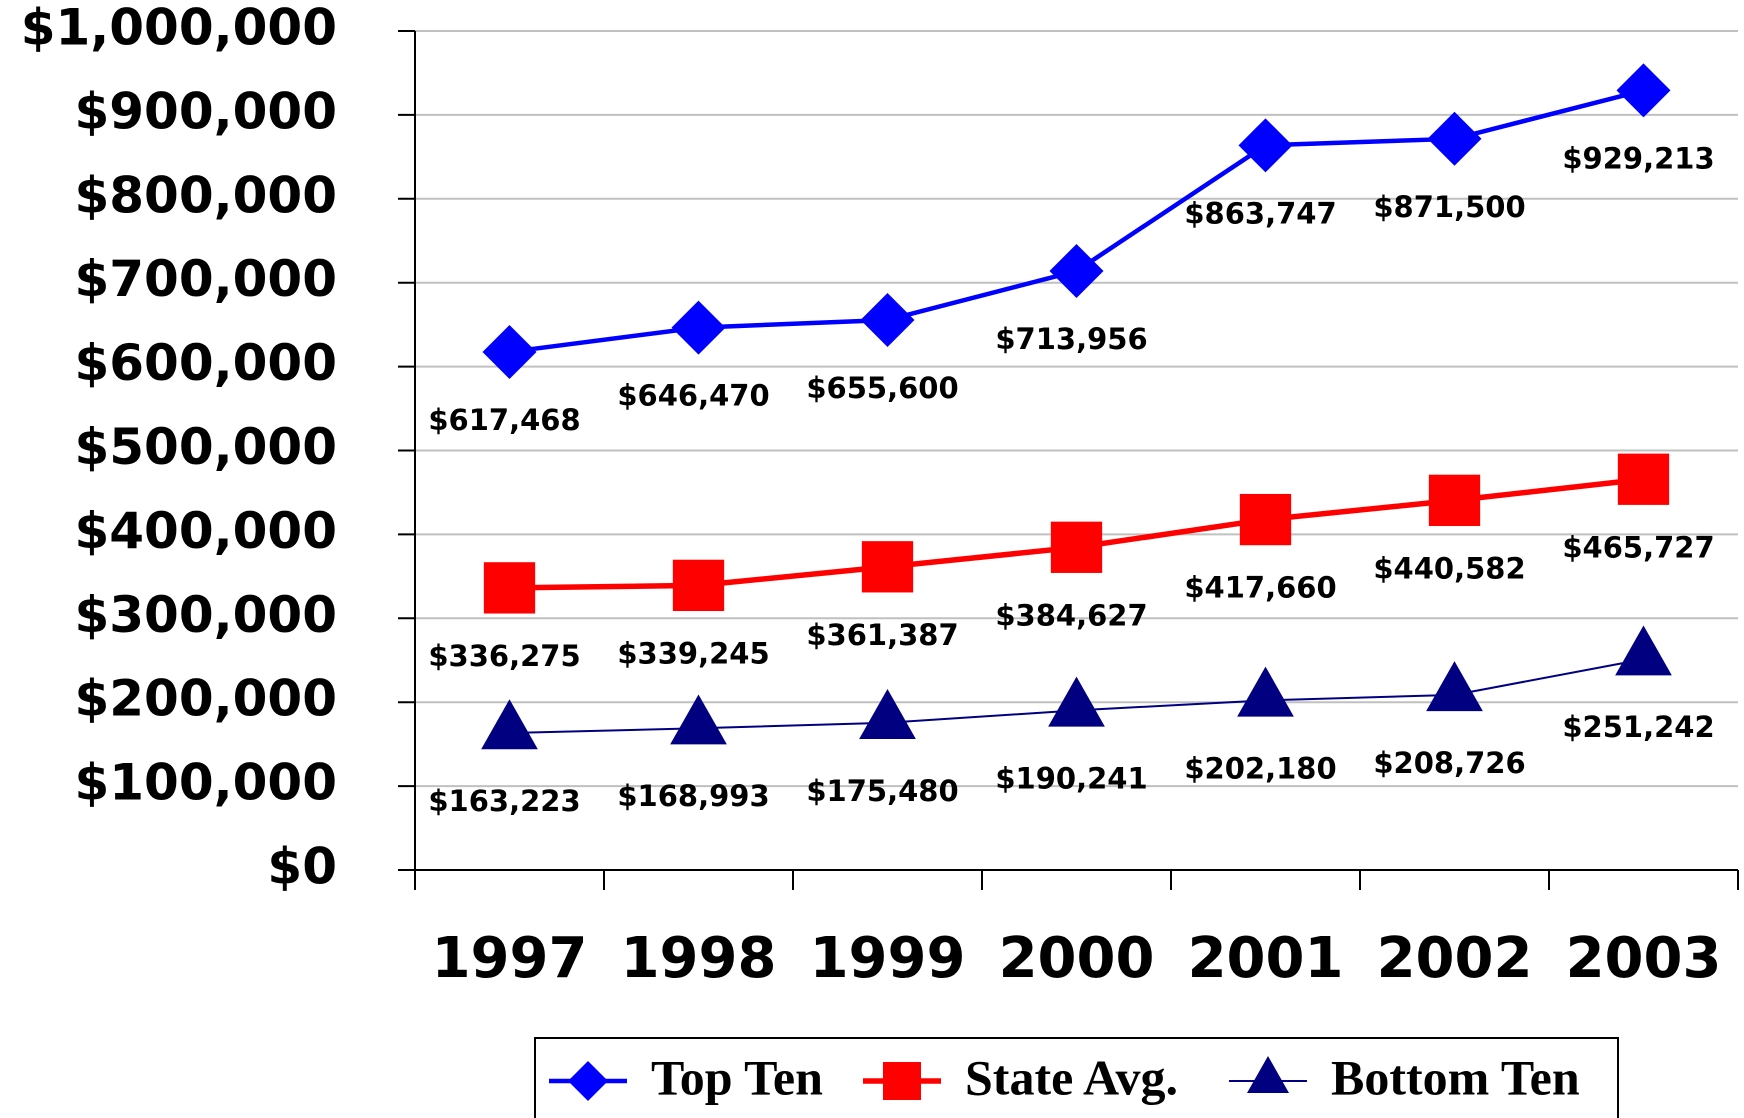 This screenshot has height=1118, width=1744. Describe the element at coordinates (302, 867) in the screenshot. I see `y-tick-label: $0` at that location.